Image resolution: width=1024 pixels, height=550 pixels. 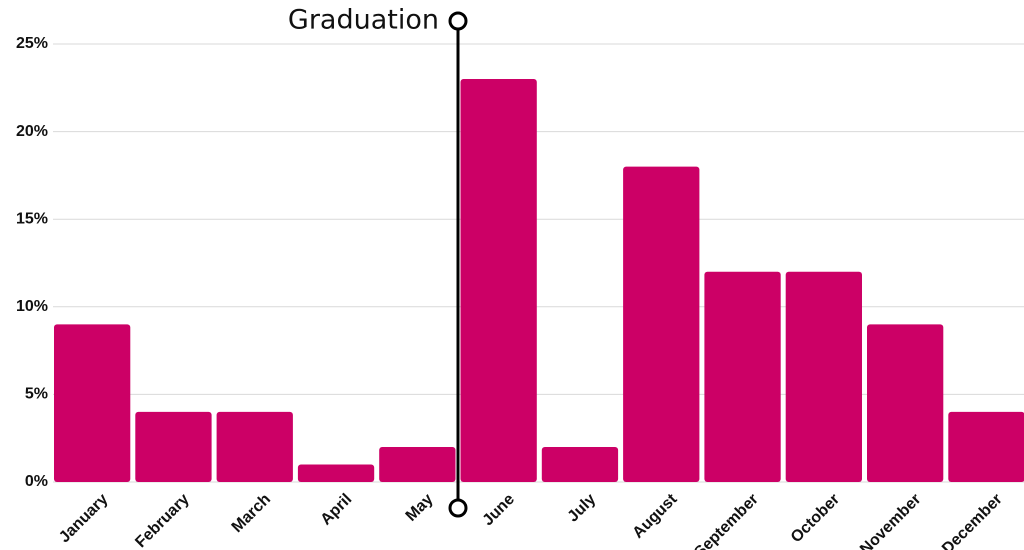 What do you see at coordinates (162, 520) in the screenshot?
I see `x-tick-label: February` at bounding box center [162, 520].